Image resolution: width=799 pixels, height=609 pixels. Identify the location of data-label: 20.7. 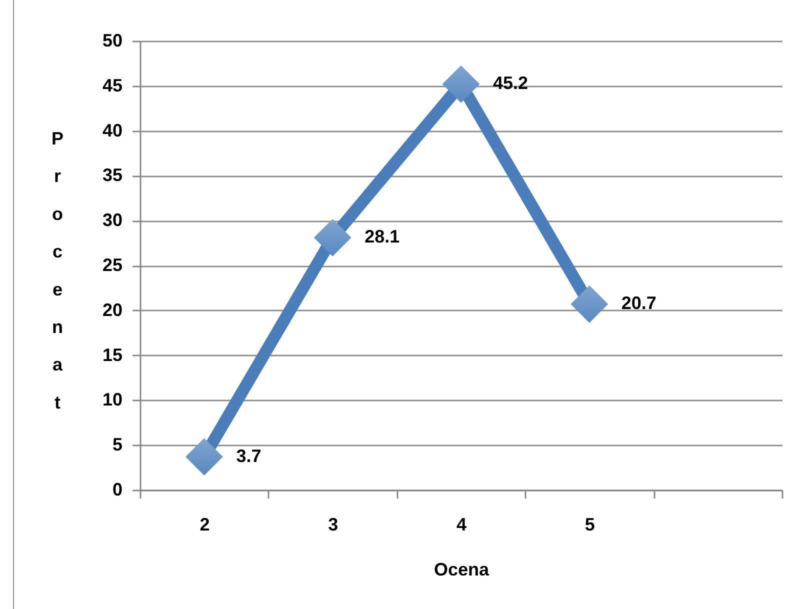
(638, 303).